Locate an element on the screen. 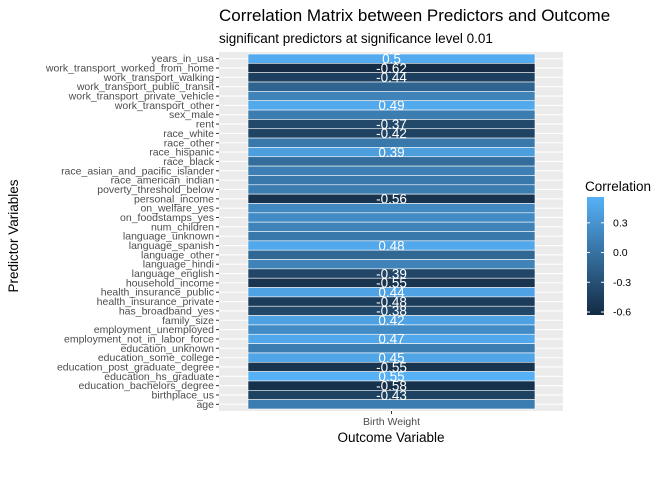 The width and height of the screenshot is (672, 480). y-tick-label: race_black is located at coordinates (189, 162).